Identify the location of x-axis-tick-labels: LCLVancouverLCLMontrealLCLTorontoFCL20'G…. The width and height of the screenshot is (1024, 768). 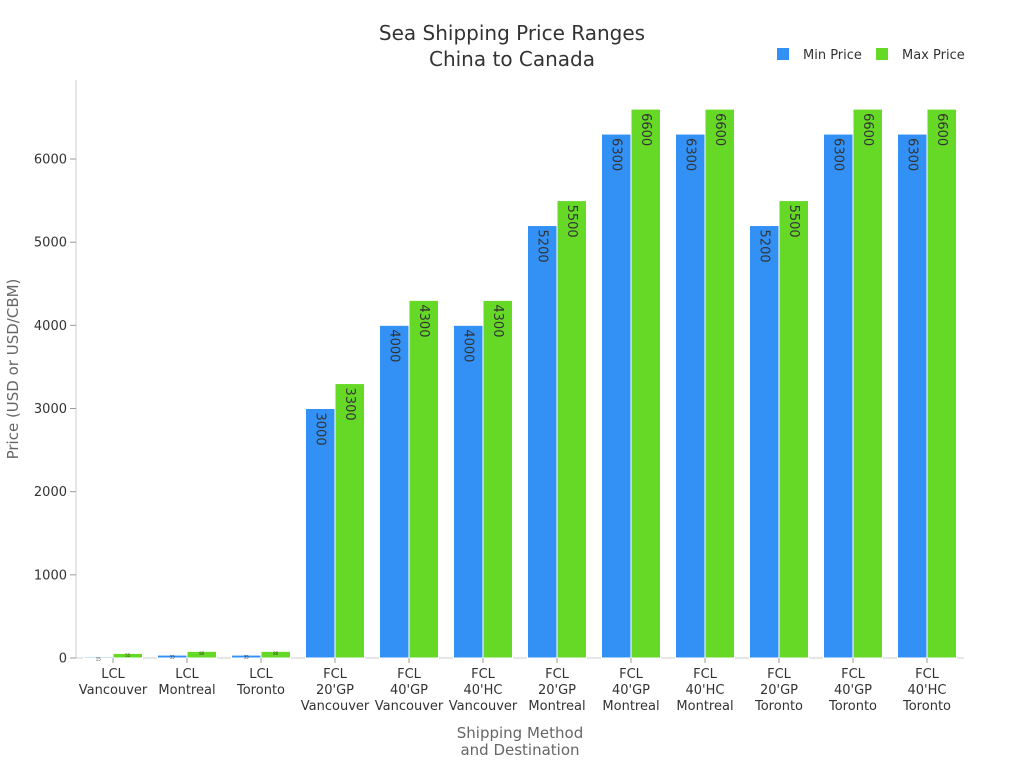
(515, 686).